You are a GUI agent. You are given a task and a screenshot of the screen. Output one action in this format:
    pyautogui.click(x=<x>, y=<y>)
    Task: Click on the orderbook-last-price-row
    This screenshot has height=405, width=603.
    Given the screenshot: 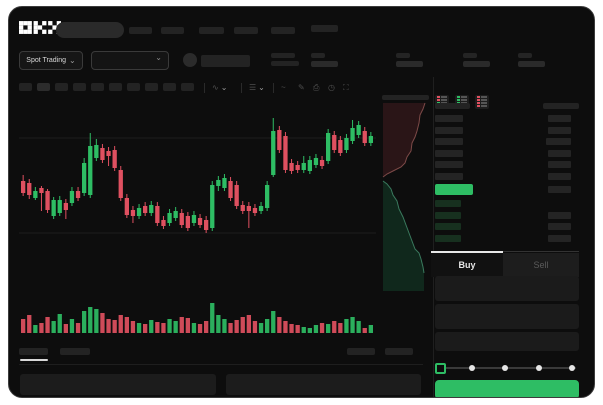 What is the action you would take?
    pyautogui.click(x=507, y=189)
    